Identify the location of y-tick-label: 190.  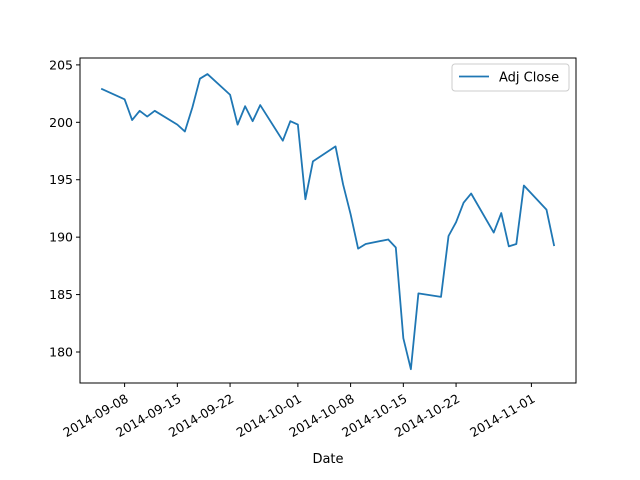
(61, 237).